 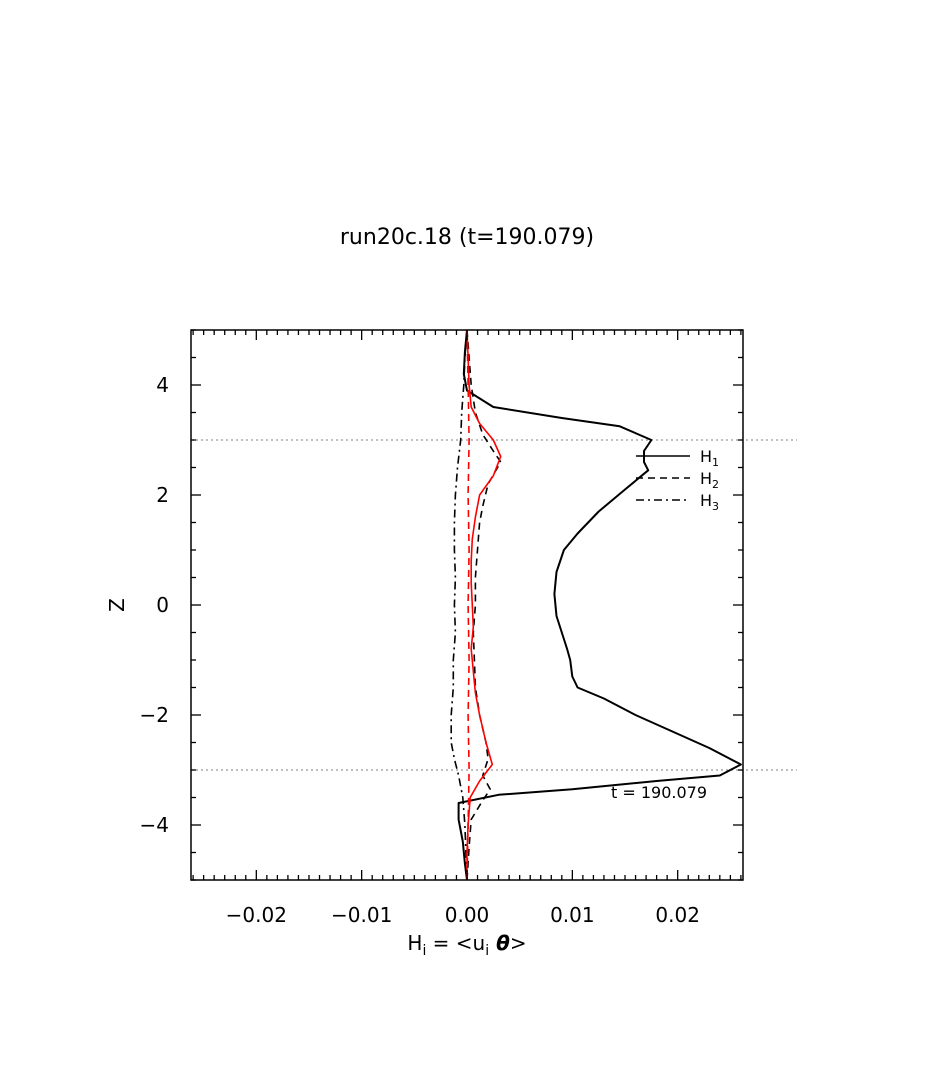 I want to click on legend-label-1: H1, so click(x=709, y=458).